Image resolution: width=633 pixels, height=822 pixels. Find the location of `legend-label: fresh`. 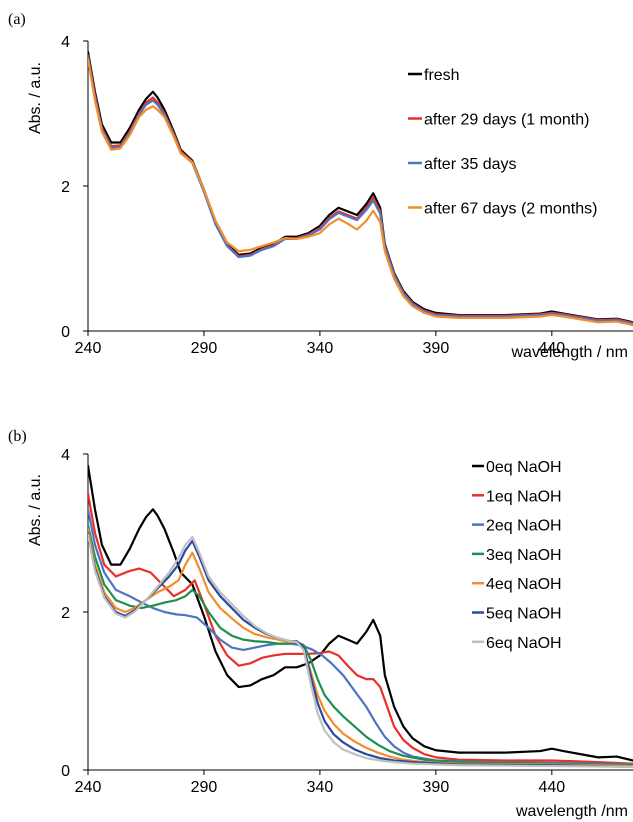

legend-label: fresh is located at coordinates (442, 75).